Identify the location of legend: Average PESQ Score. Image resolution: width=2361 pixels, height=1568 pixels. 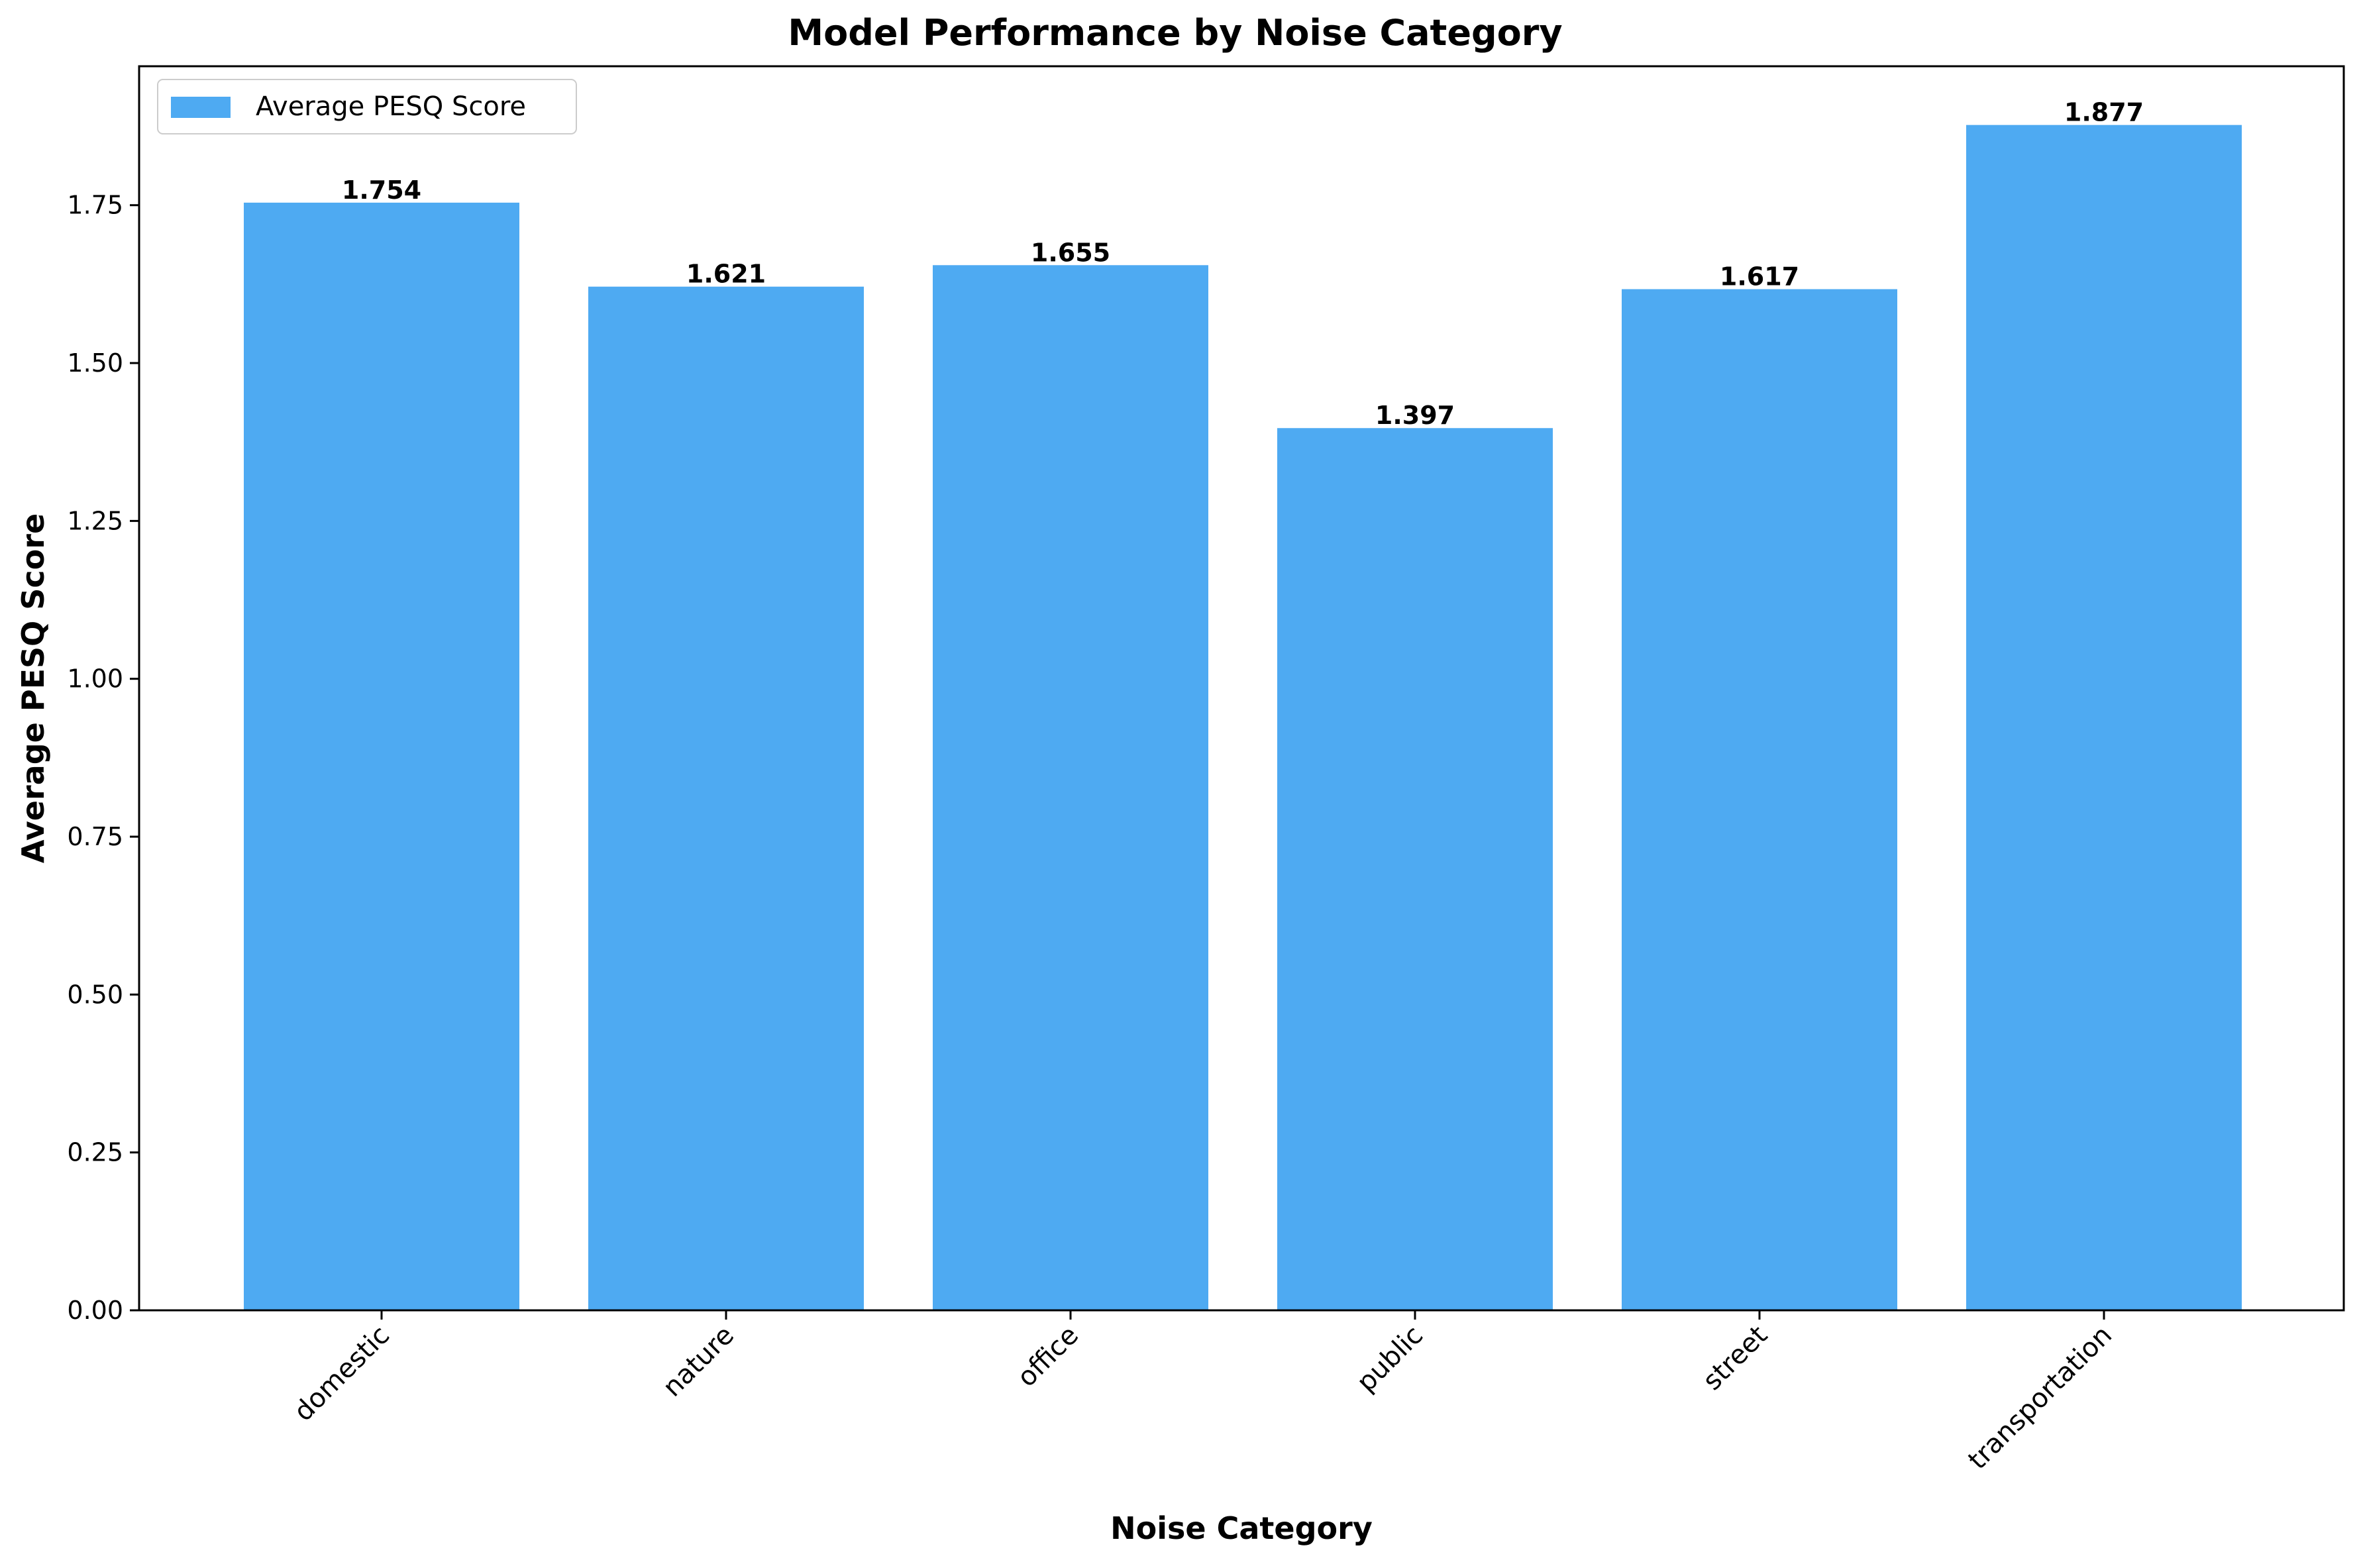
(367, 106).